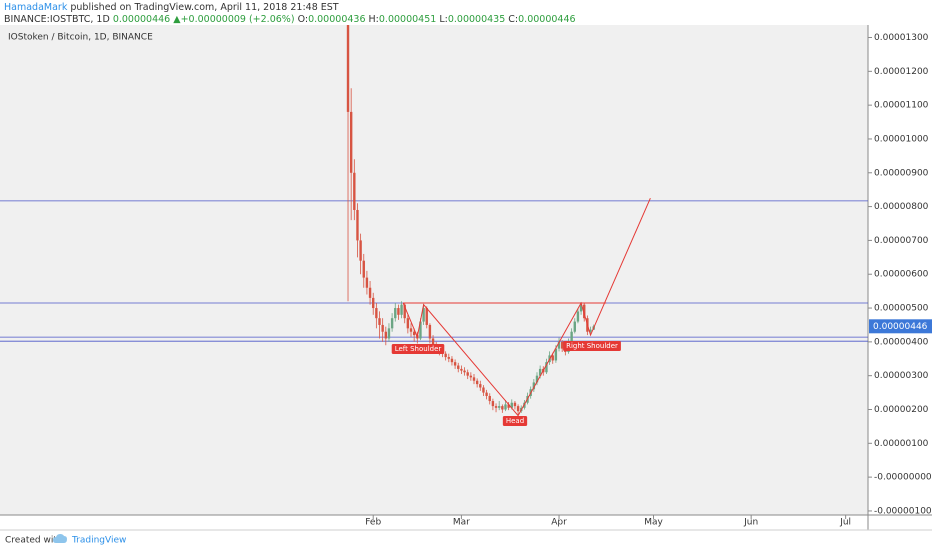 The image size is (932, 550). Describe the element at coordinates (901, 376) in the screenshot. I see `y-tick-label: 0.00000300` at that location.